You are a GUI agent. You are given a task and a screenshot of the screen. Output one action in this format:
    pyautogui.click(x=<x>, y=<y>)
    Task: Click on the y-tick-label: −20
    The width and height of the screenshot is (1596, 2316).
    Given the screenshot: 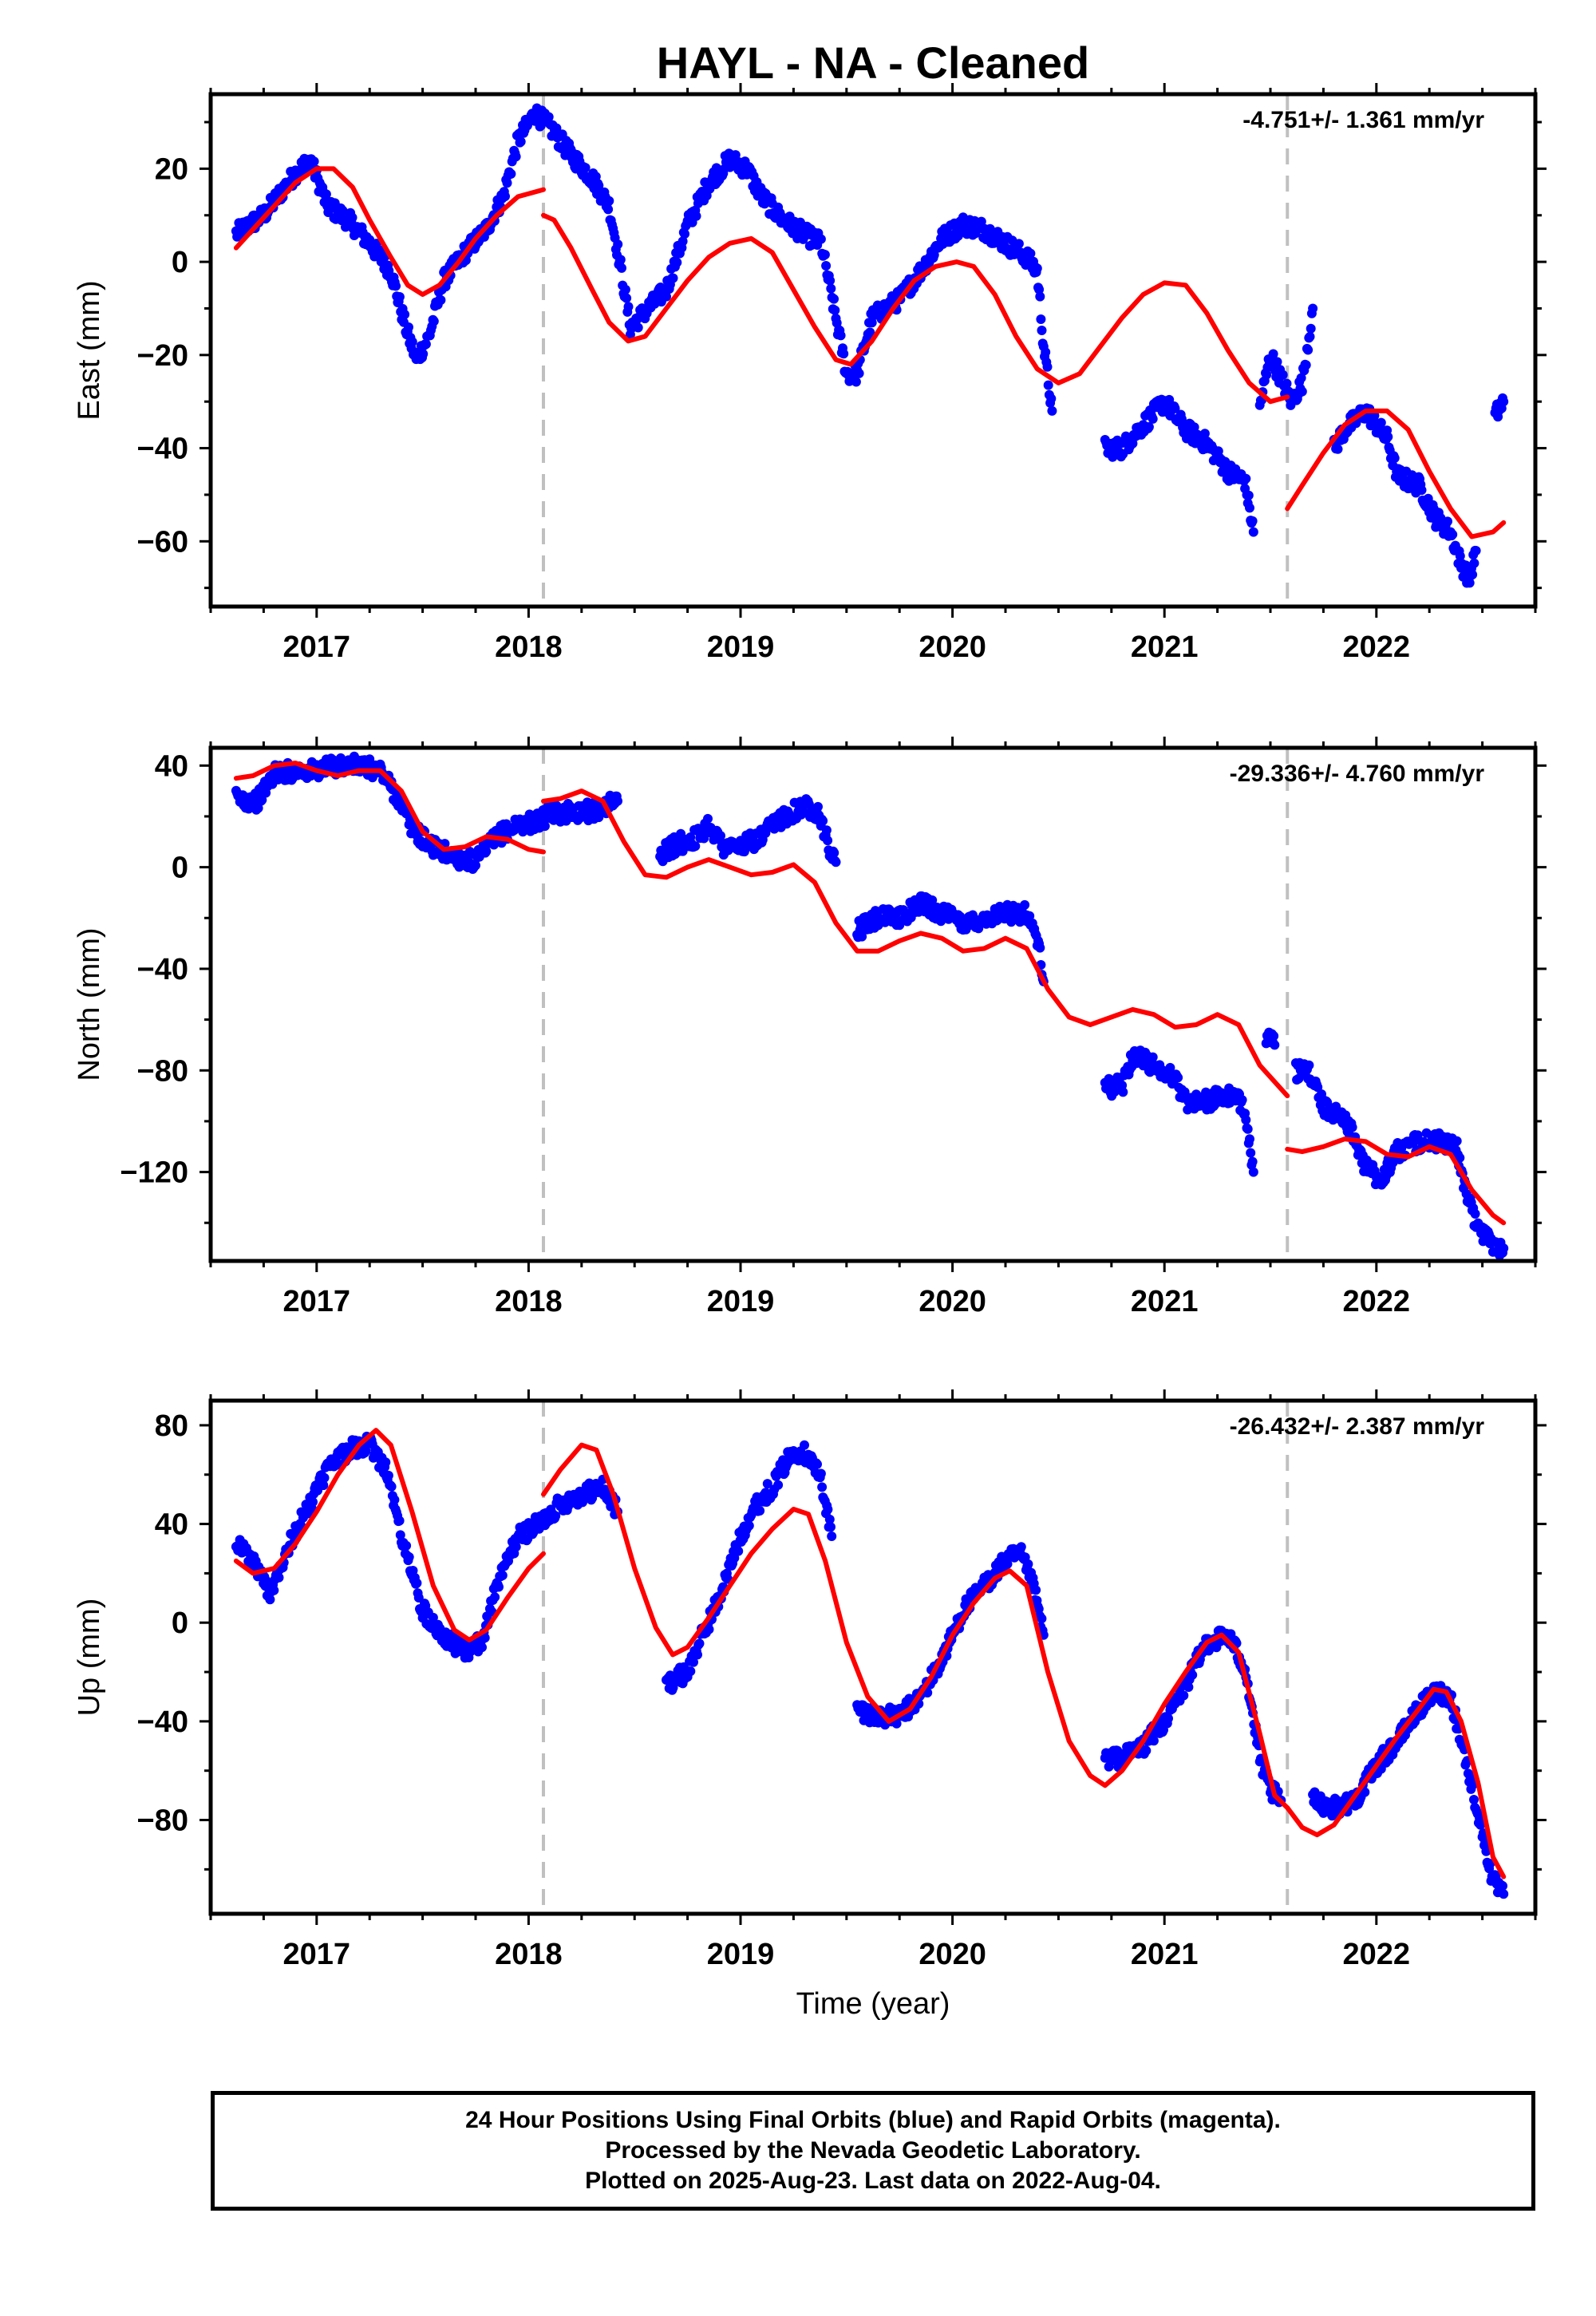 What is the action you would take?
    pyautogui.click(x=162, y=356)
    